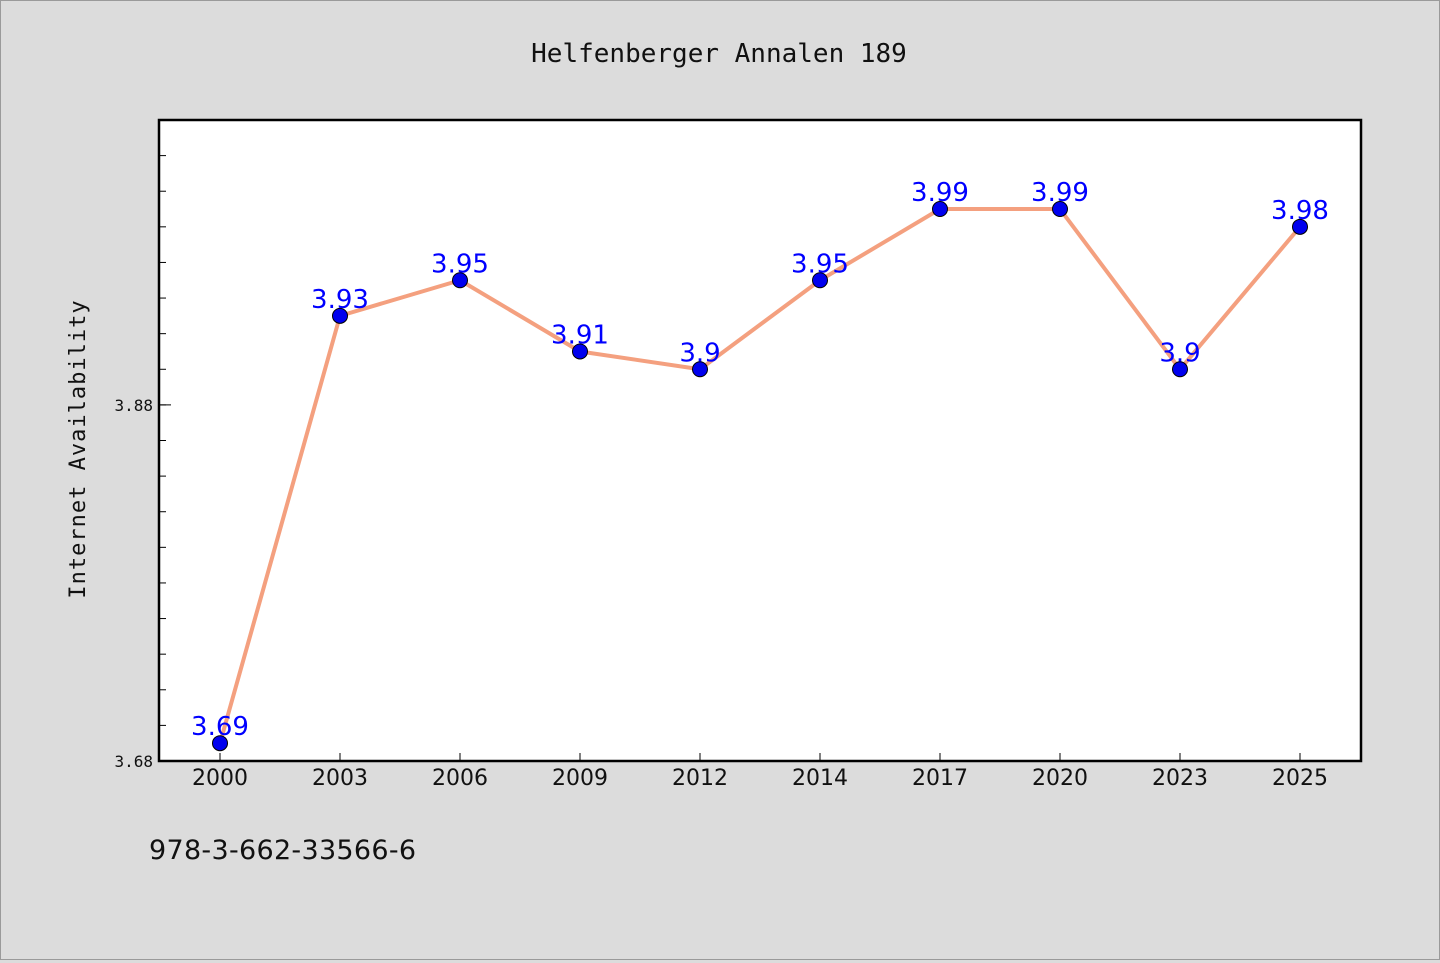 This screenshot has height=963, width=1440. What do you see at coordinates (1300, 778) in the screenshot?
I see `x-tick-label: 2025` at bounding box center [1300, 778].